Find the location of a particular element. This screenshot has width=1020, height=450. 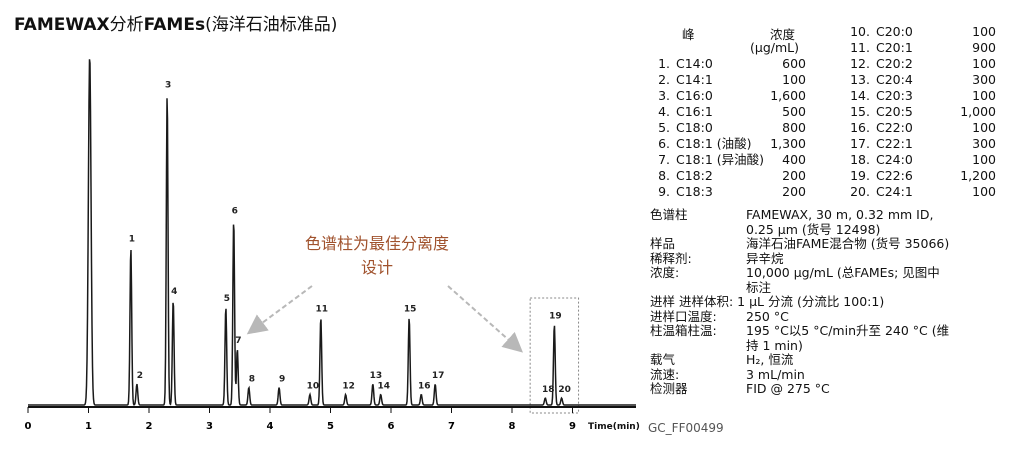

peak-table-header-peak: 峰 is located at coordinates (688, 34).